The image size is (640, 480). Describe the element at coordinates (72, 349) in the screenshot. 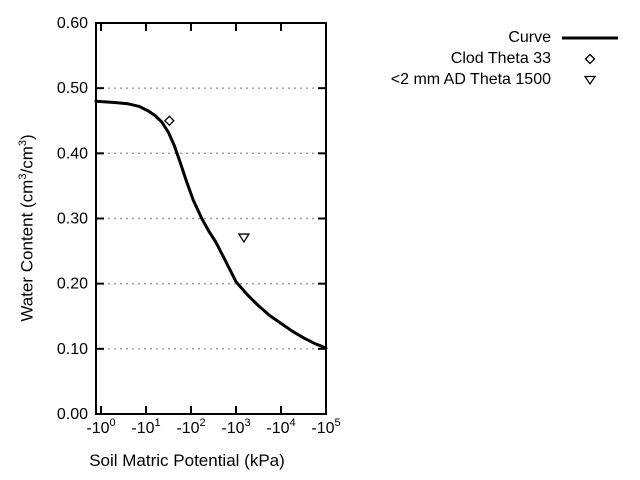

I see `y-tick-label: 0.10` at that location.